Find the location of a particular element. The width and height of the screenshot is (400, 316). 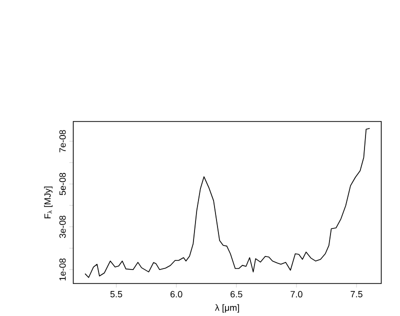

y-tick-label: 3e-08 is located at coordinates (62, 227).